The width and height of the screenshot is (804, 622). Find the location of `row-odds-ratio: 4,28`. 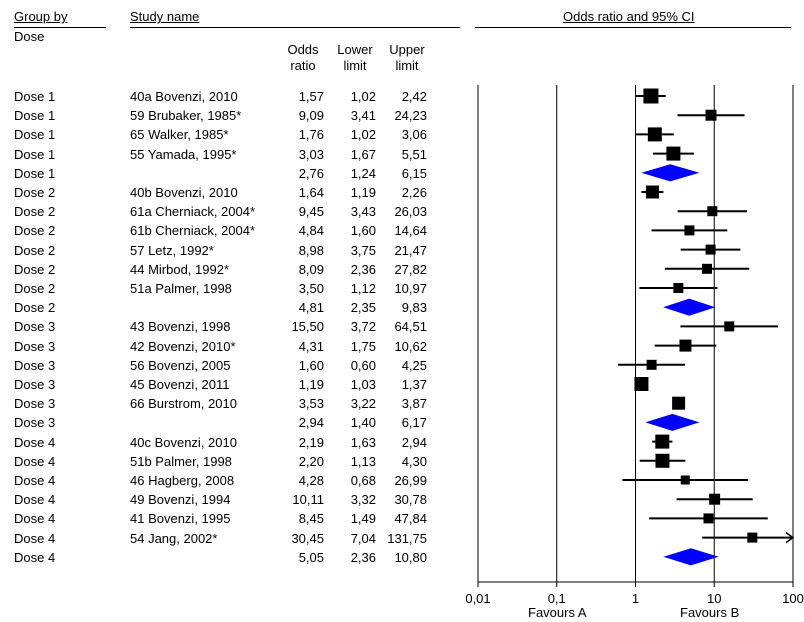

row-odds-ratio: 4,28 is located at coordinates (311, 480).